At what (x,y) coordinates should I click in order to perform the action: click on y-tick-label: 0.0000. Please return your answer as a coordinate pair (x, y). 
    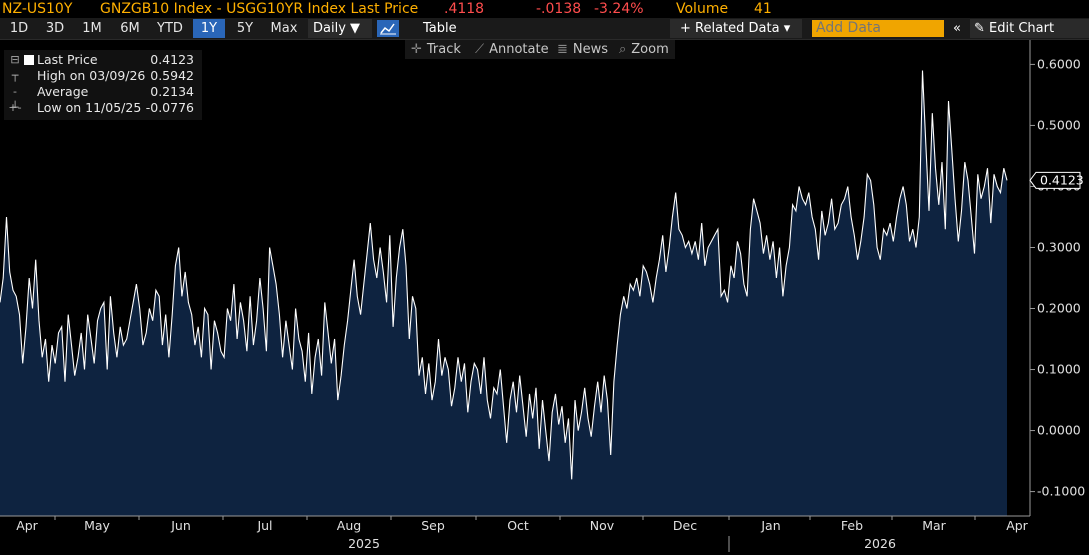
    Looking at the image, I should click on (1059, 430).